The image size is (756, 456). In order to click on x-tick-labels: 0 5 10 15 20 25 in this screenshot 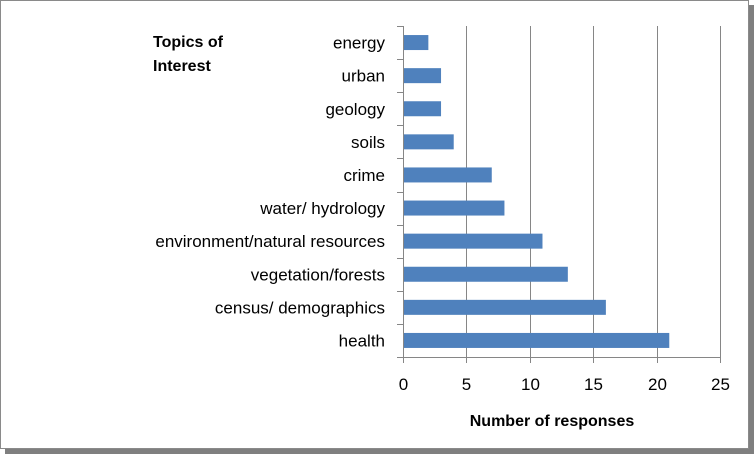, I will do `click(564, 384)`.